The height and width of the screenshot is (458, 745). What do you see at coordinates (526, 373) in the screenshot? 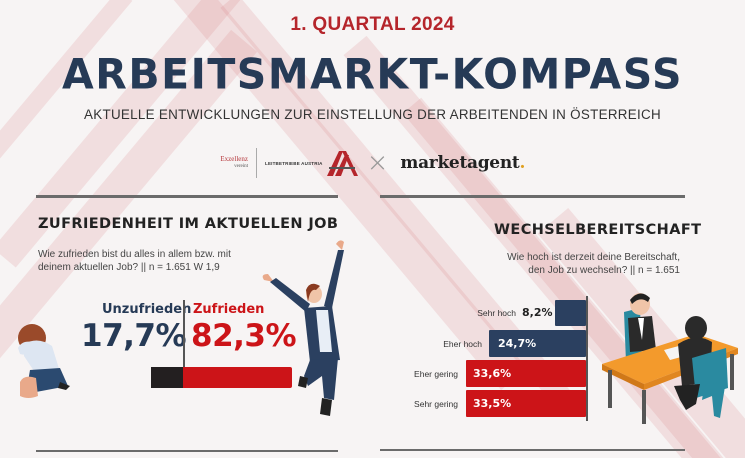
I see `bar-eher-gering` at bounding box center [526, 373].